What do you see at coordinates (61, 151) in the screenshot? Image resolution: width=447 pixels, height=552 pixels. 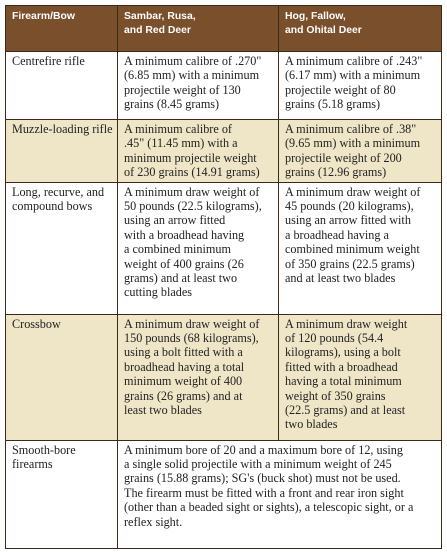 I see `cell-type: Muzzle-loading rifle` at bounding box center [61, 151].